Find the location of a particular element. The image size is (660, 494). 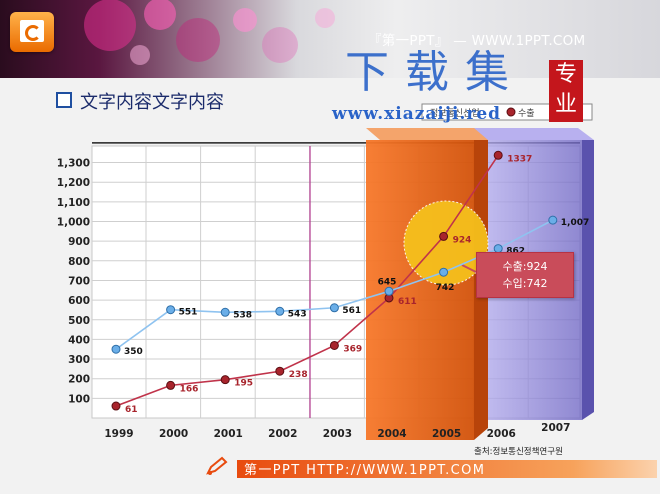

x-tick-label: 2002 is located at coordinates (282, 434).